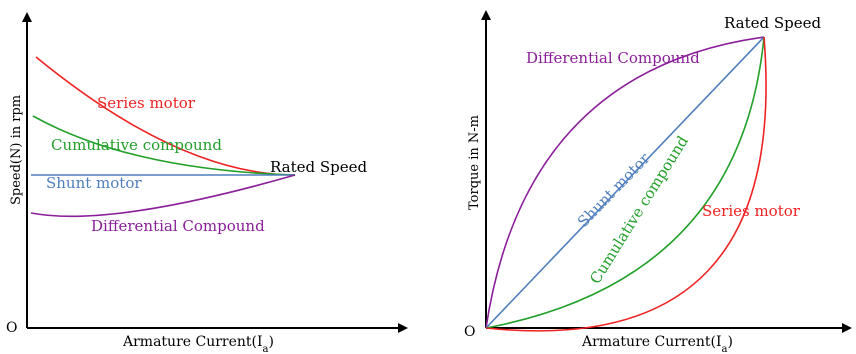 The height and width of the screenshot is (354, 856). What do you see at coordinates (730, 342) in the screenshot?
I see `right-x-axis-label-close: )` at bounding box center [730, 342].